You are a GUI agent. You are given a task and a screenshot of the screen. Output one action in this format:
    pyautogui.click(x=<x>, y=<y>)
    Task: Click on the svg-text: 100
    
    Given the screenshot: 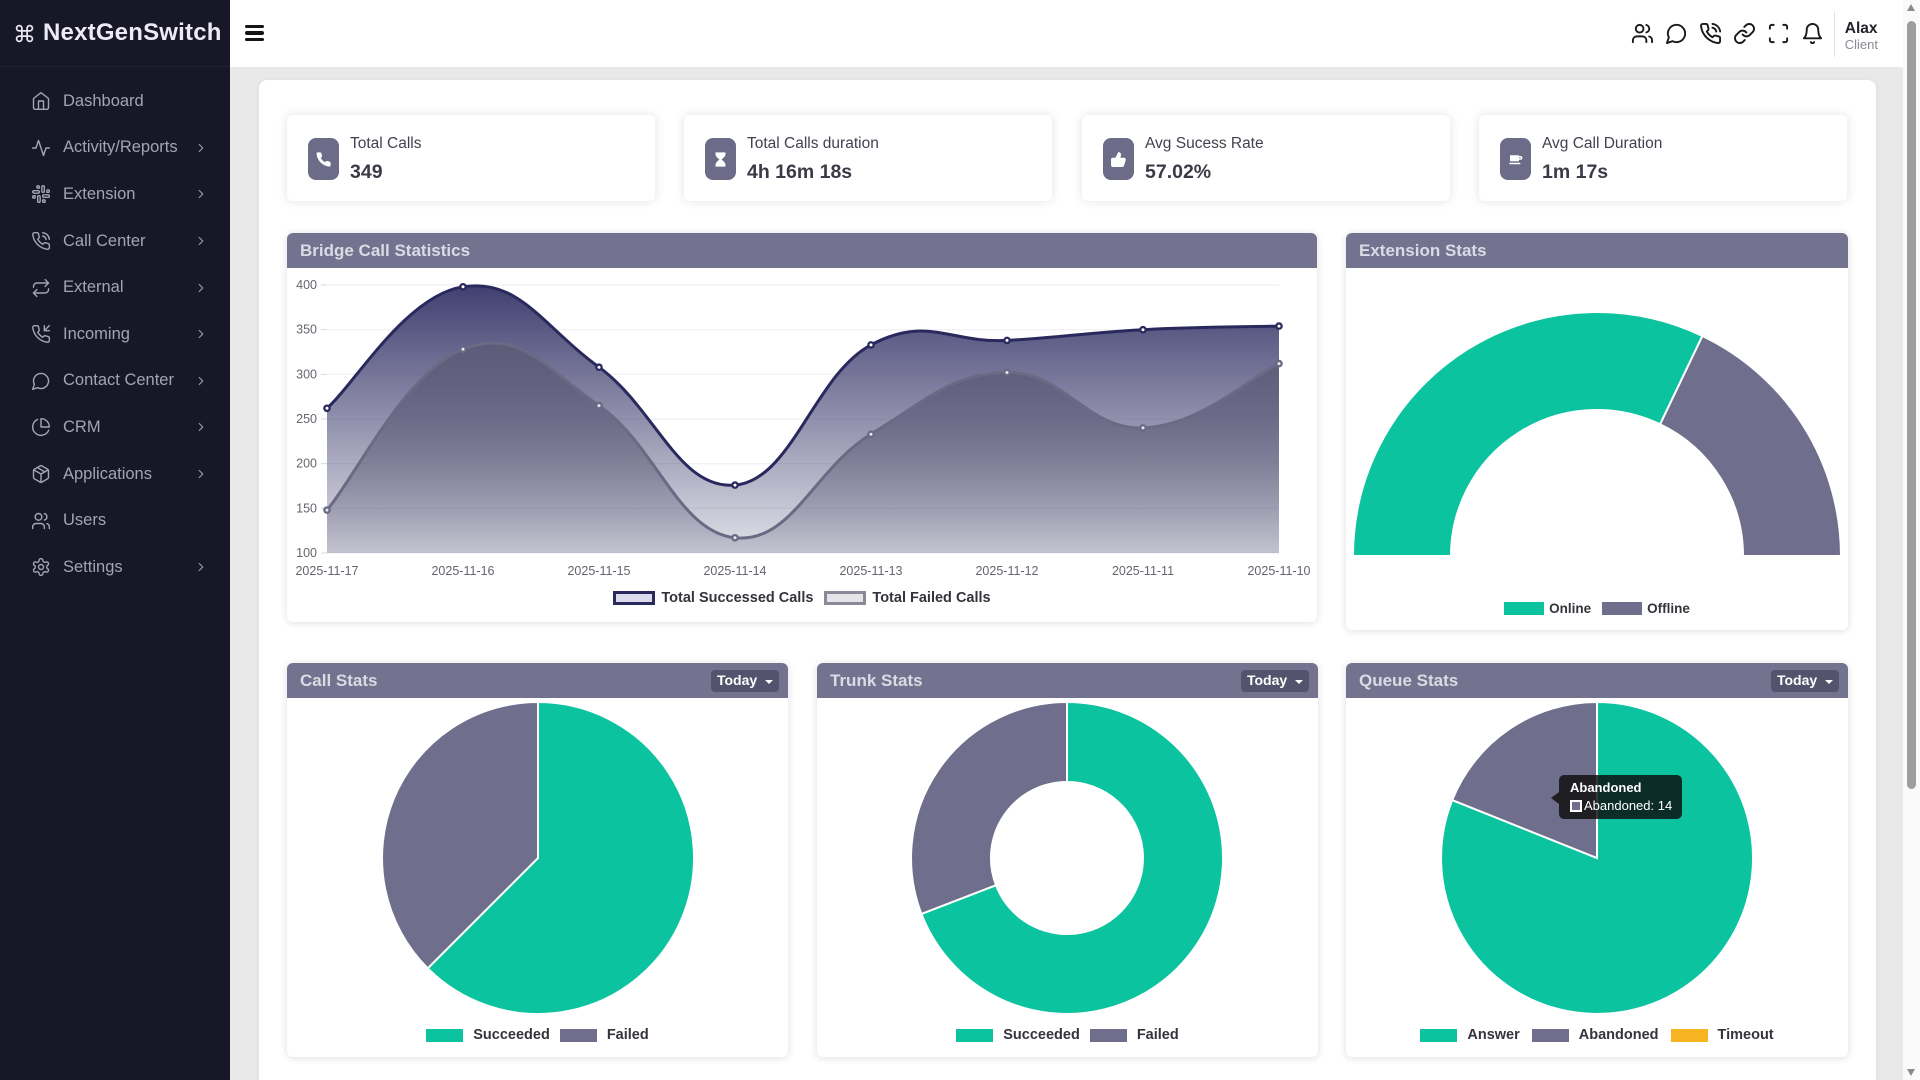 What is the action you would take?
    pyautogui.click(x=306, y=553)
    